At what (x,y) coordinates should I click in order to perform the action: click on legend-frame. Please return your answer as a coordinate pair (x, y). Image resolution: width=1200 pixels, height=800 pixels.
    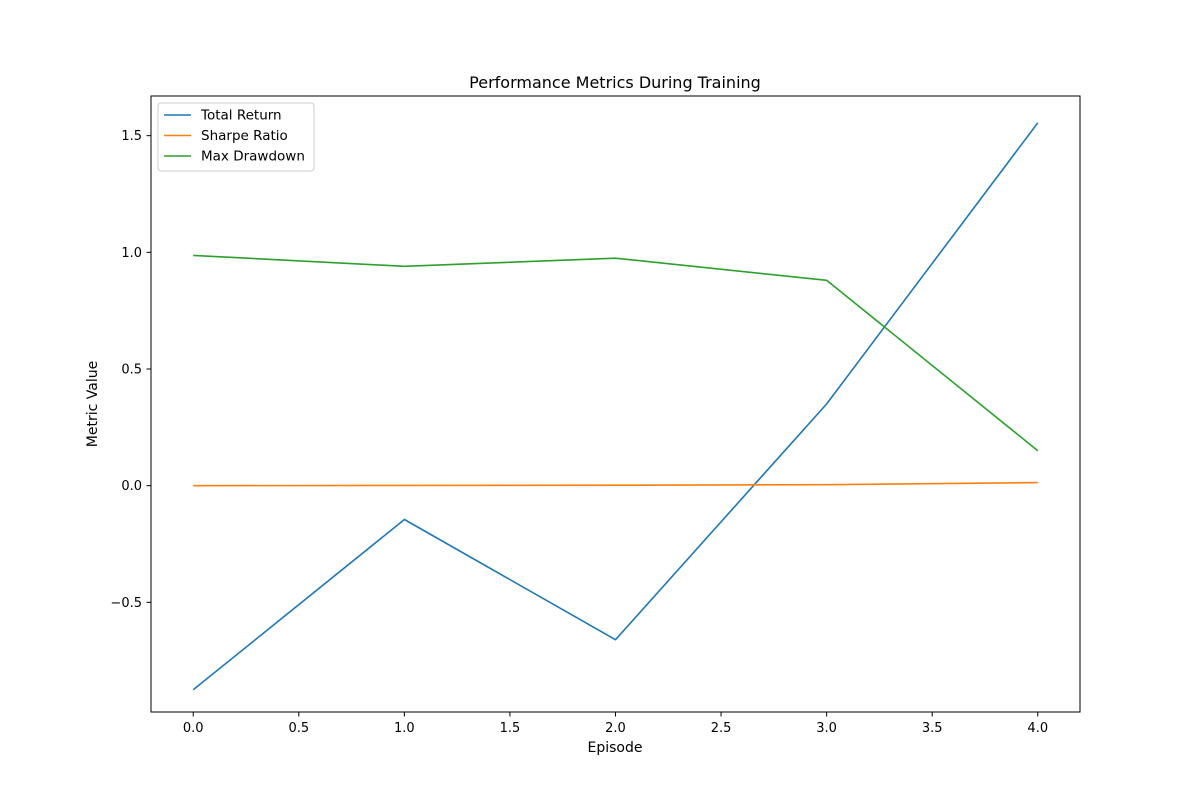
    Looking at the image, I should click on (236, 137).